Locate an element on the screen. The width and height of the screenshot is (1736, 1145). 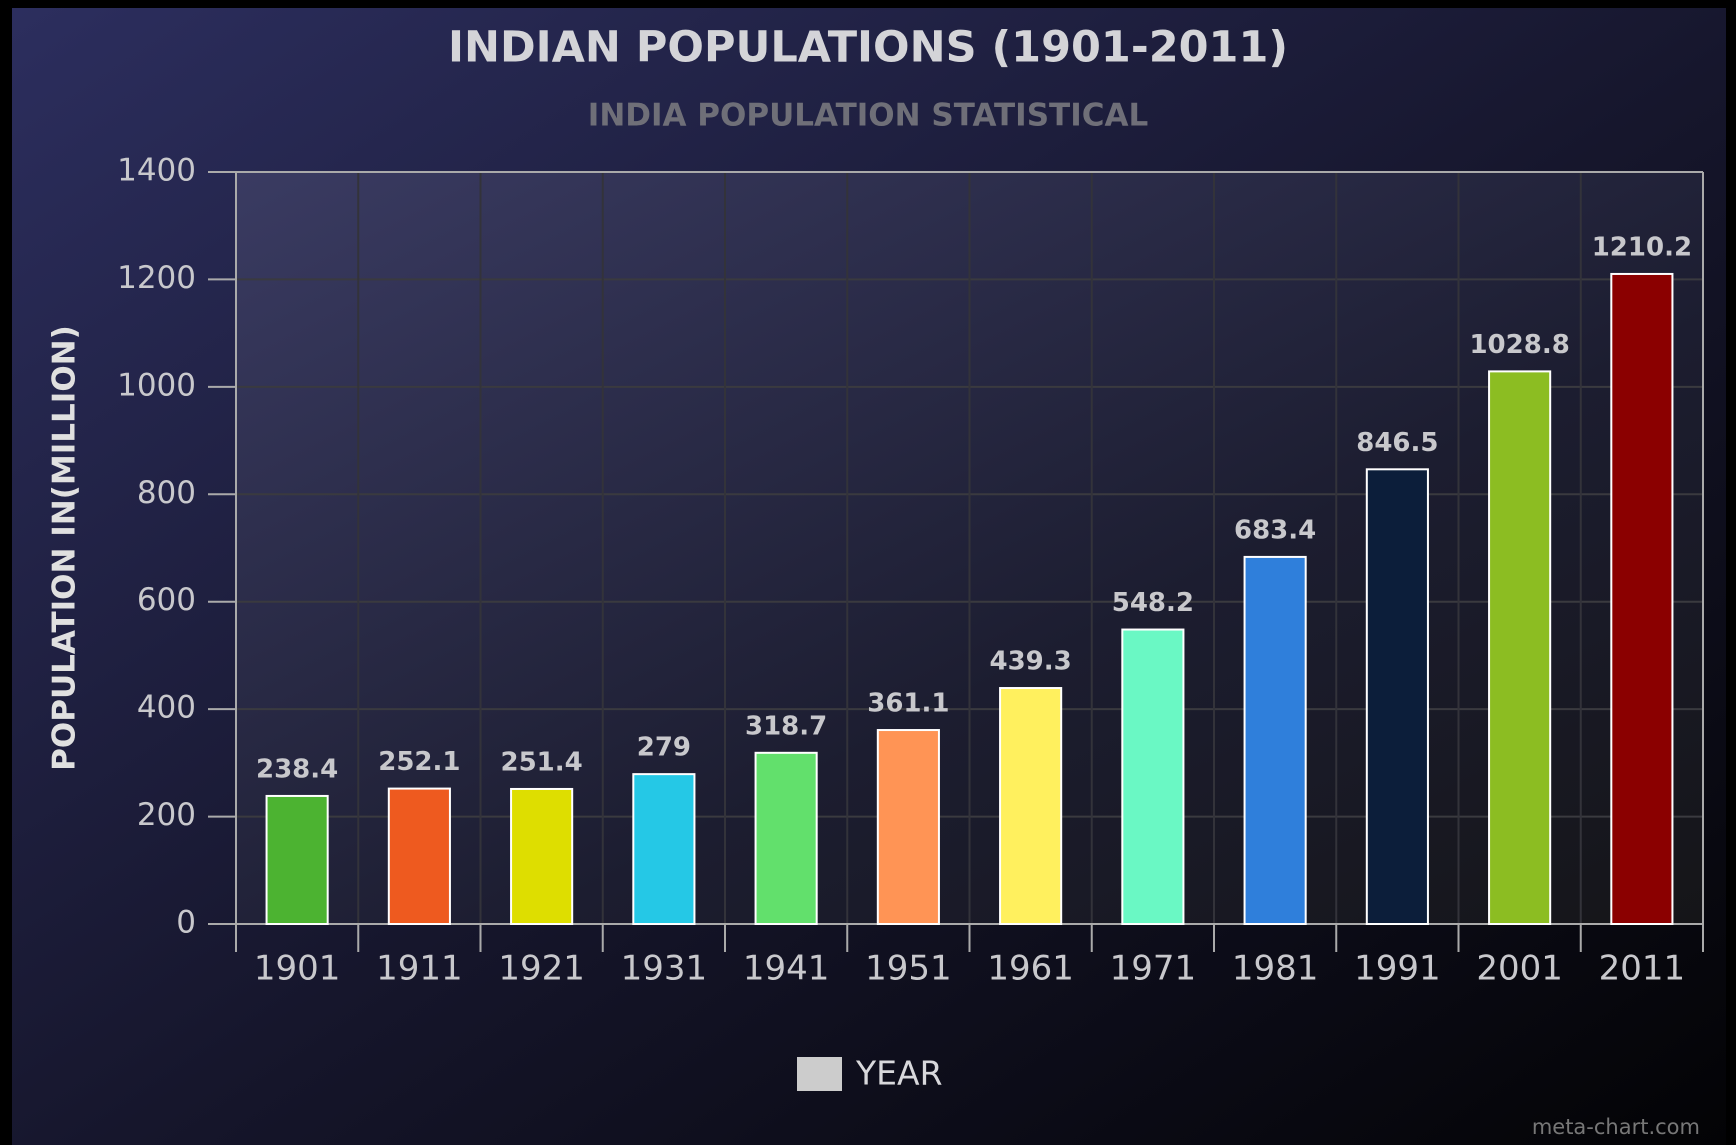
x-tick-label: 1991 is located at coordinates (1397, 969).